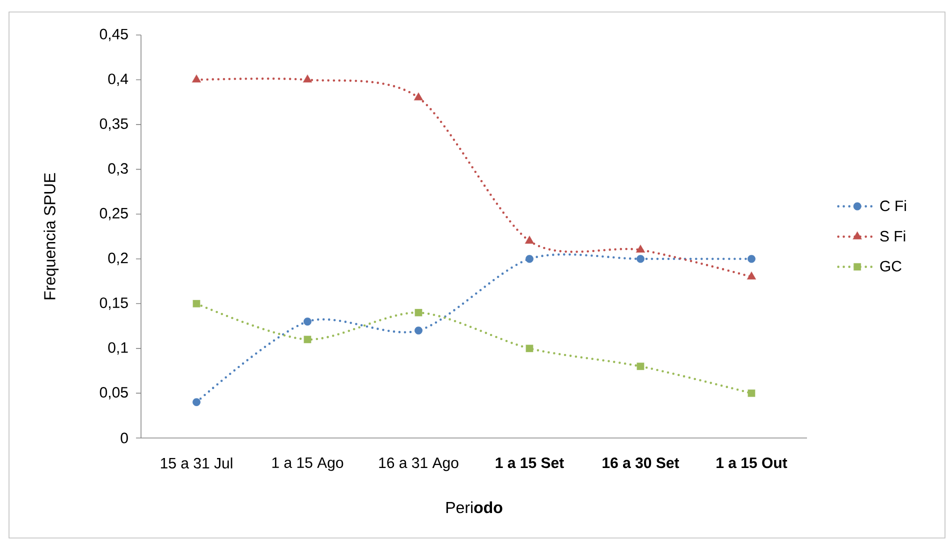 This screenshot has width=948, height=542. I want to click on y-tick-label: 0,05, so click(114, 393).